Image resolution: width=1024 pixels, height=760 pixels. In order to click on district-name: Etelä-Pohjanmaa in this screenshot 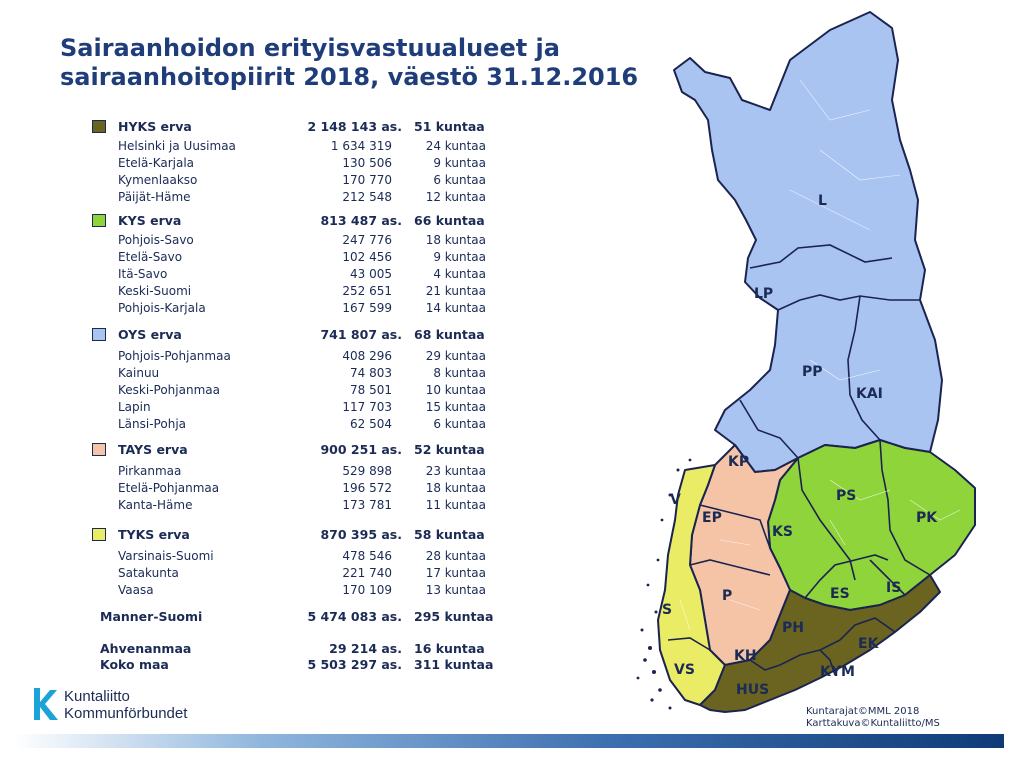, I will do `click(169, 488)`.